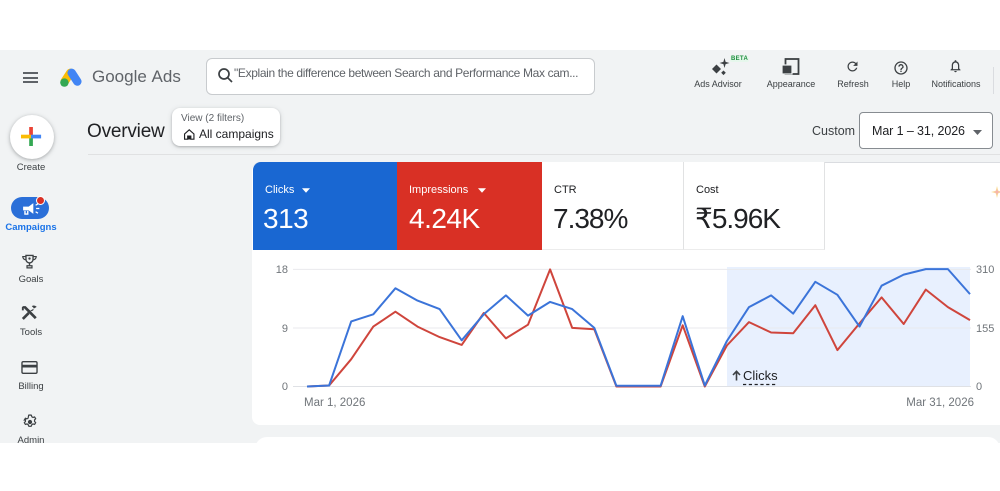 The width and height of the screenshot is (1000, 491). Describe the element at coordinates (285, 329) in the screenshot. I see `svg-text: 9` at that location.